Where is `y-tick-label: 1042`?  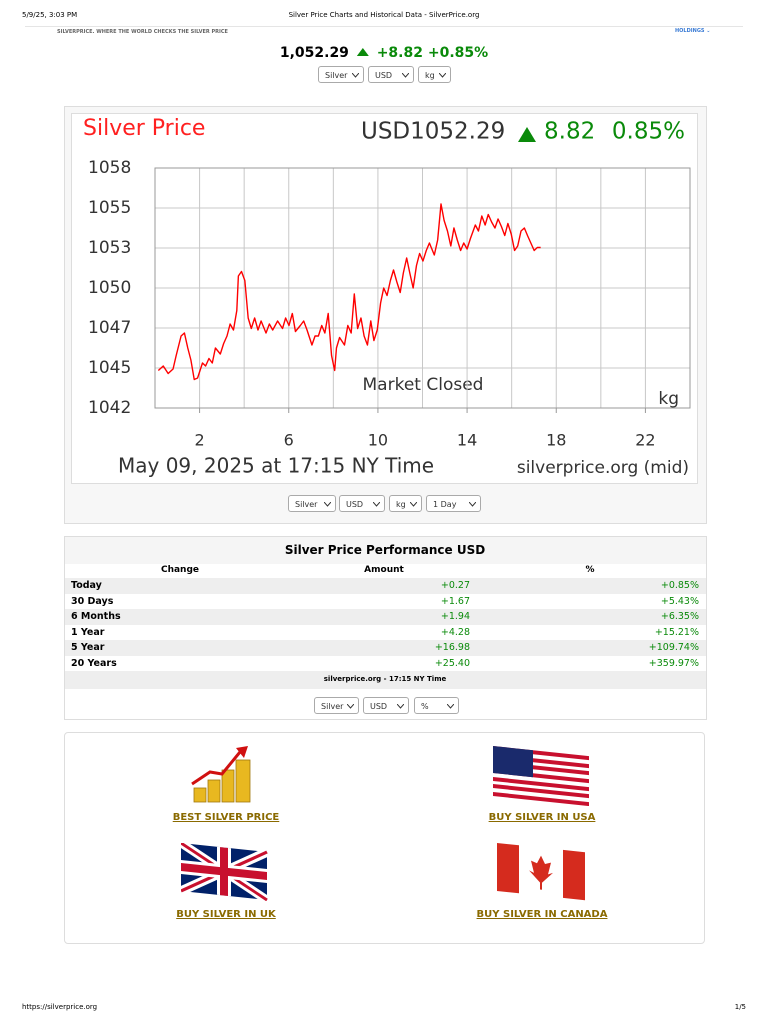 y-tick-label: 1042 is located at coordinates (109, 408).